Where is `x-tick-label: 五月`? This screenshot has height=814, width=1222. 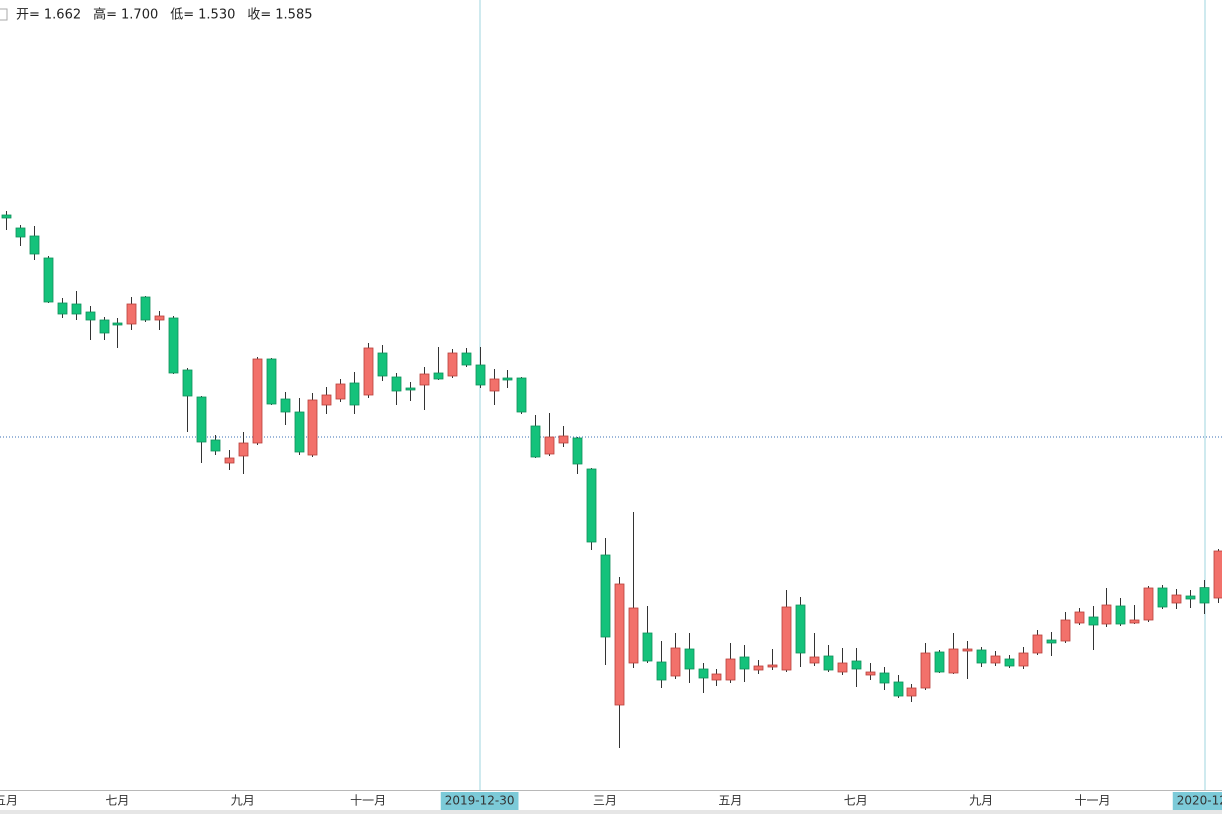
x-tick-label: 五月 is located at coordinates (9, 801).